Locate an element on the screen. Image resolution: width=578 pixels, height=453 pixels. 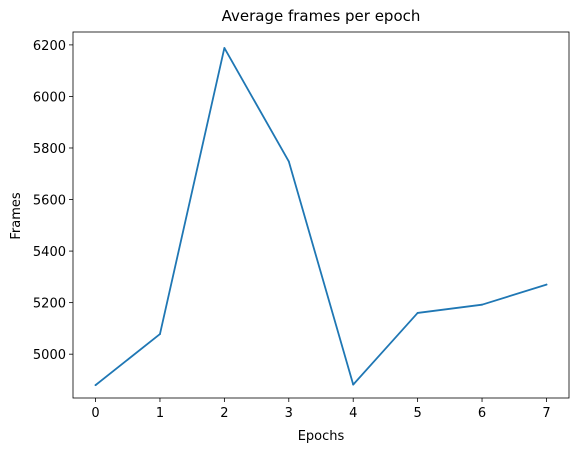
y-tick-label: 5000 is located at coordinates (49, 355).